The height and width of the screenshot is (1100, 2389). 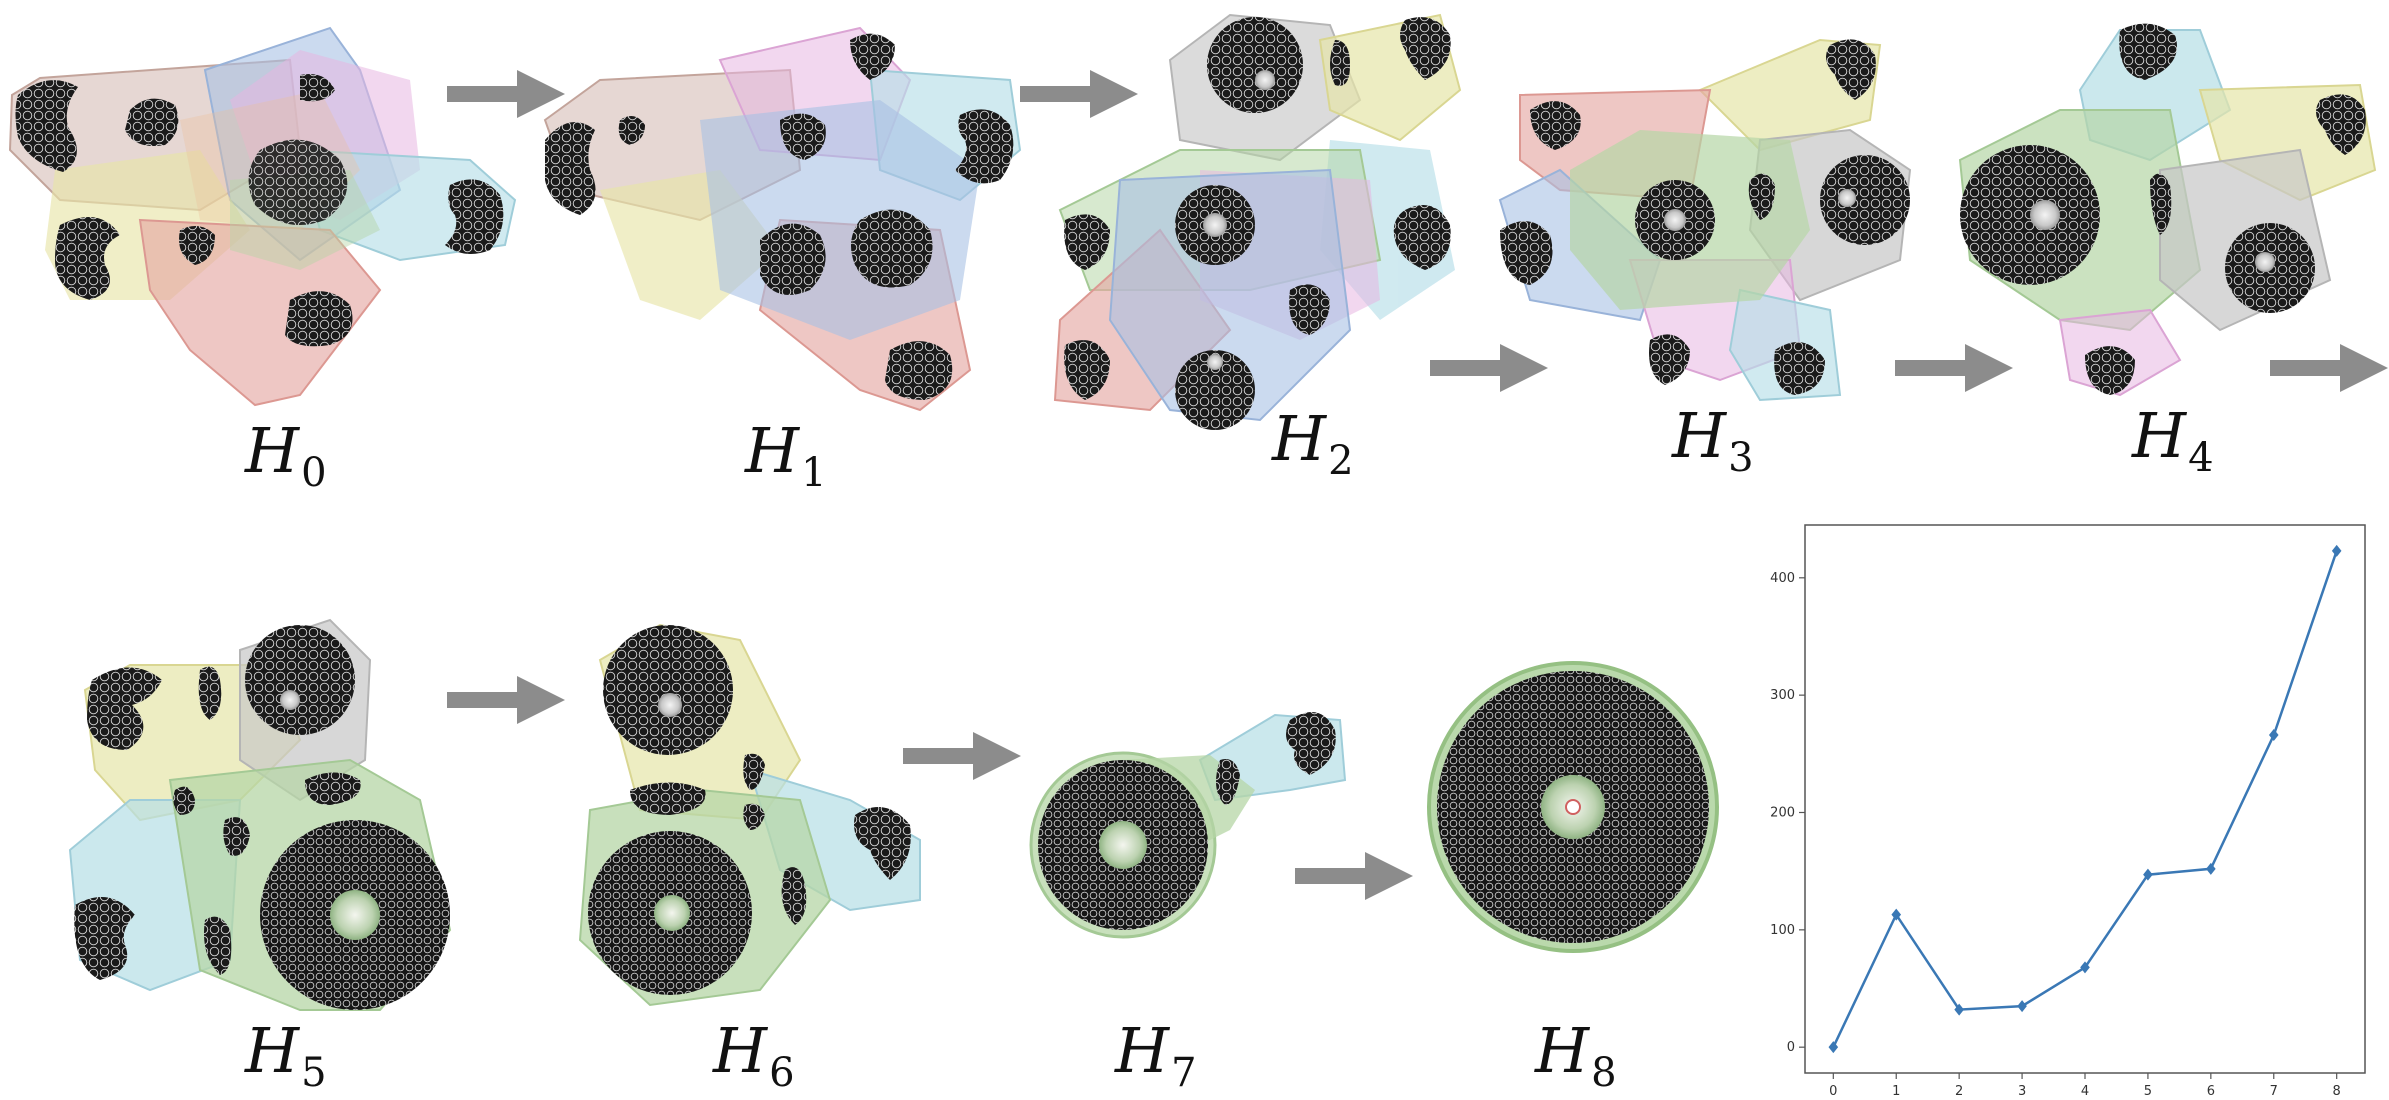 I want to click on panel-label-h3: H3, so click(x=1712, y=440).